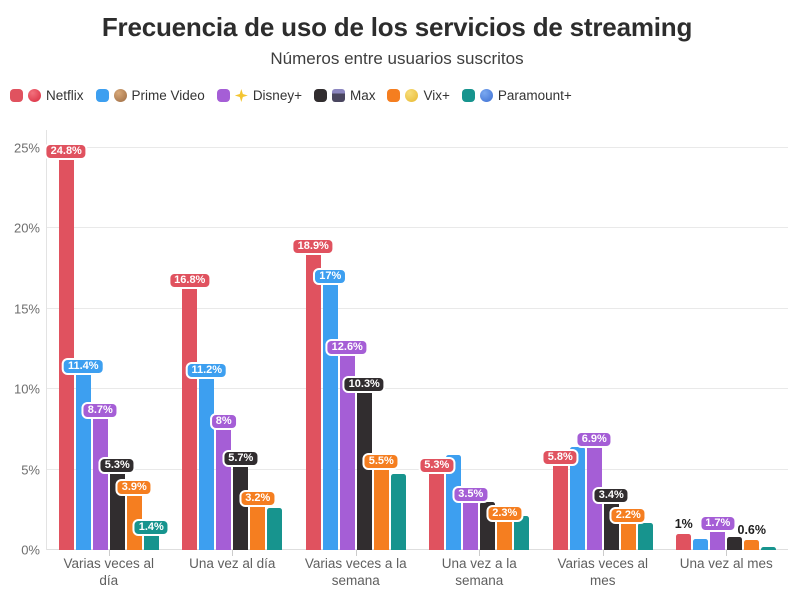  Describe the element at coordinates (232, 563) in the screenshot. I see `category-label-una-vez-al-d-a: Una vez al día` at that location.